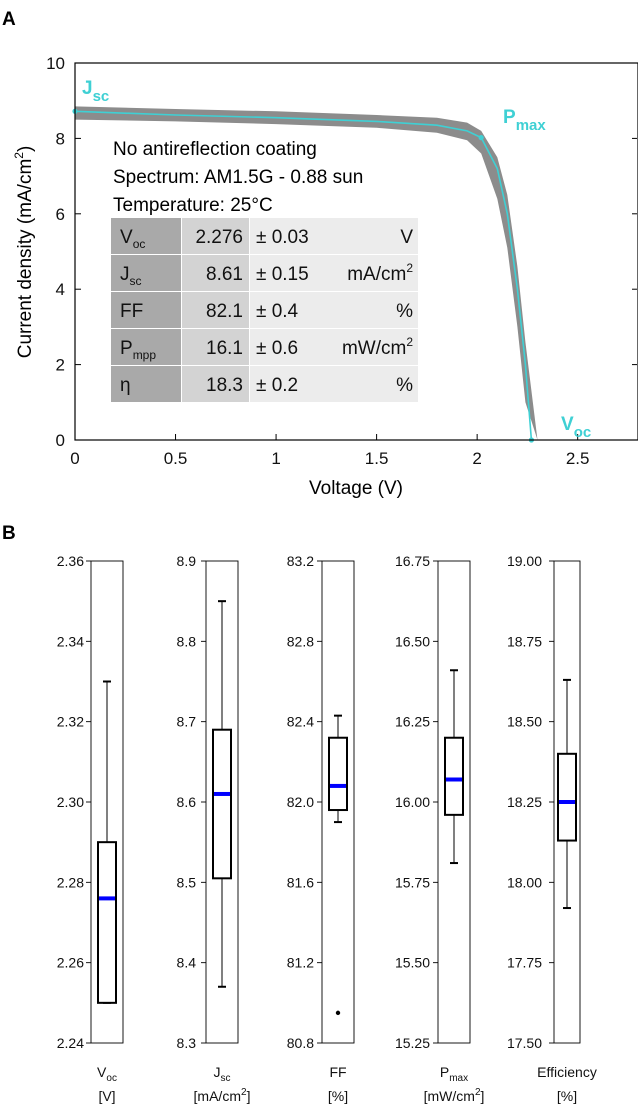  What do you see at coordinates (60, 289) in the screenshot?
I see `y-tick-label: 4` at bounding box center [60, 289].